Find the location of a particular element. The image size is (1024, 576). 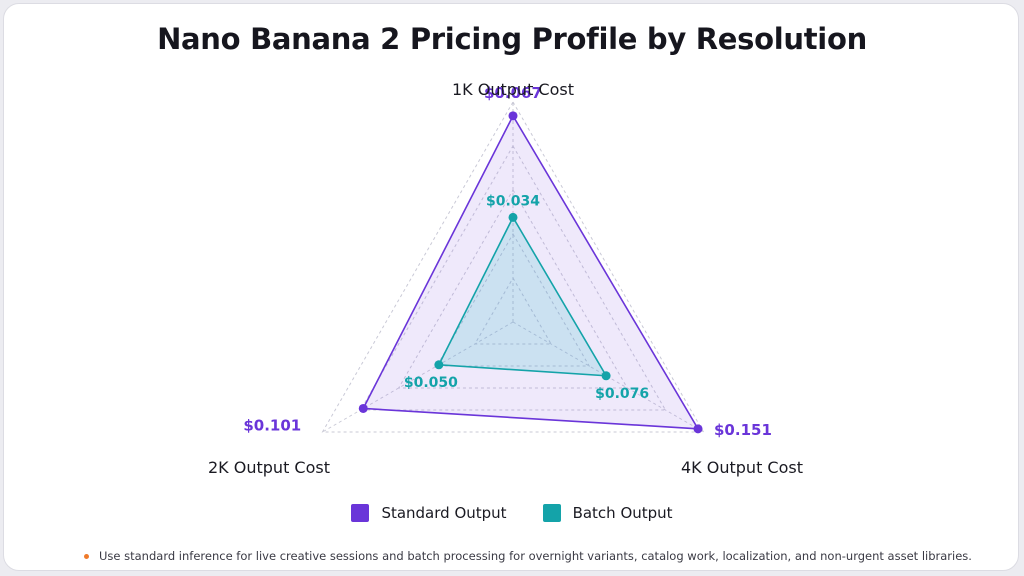

legend-item-batch: Batch Output is located at coordinates (607, 513).